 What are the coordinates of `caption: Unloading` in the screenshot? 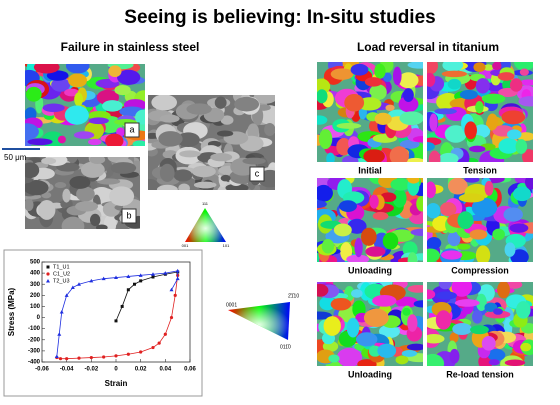 It's located at (370, 270).